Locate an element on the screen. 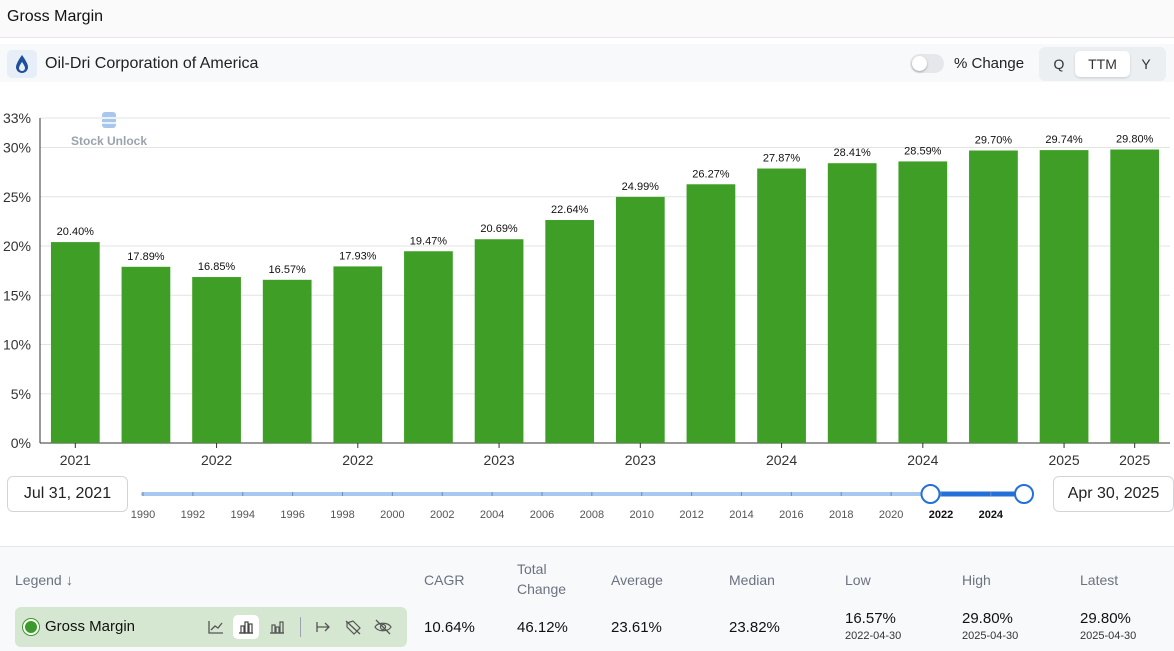 The height and width of the screenshot is (651, 1174). low-date: 2022-04-30 is located at coordinates (873, 636).